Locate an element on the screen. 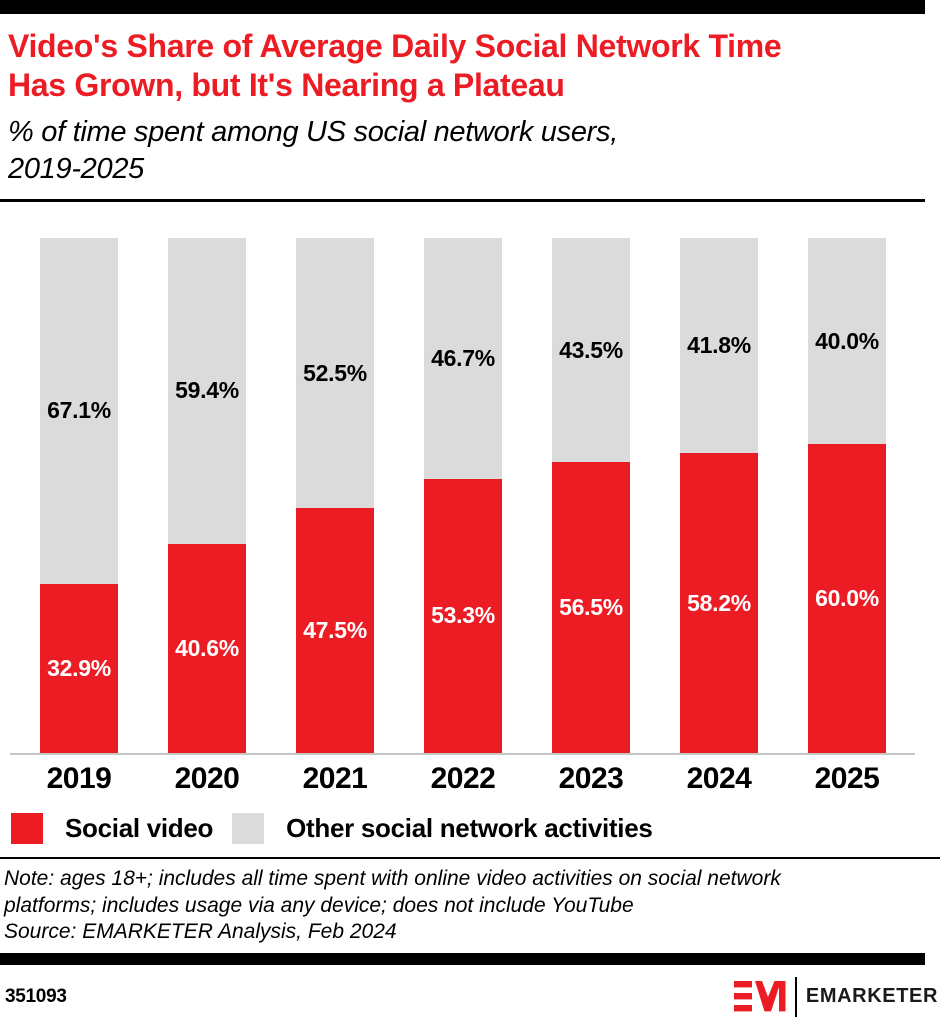 Image resolution: width=940 pixels, height=1034 pixels. bar-segment-2020: 59.4% is located at coordinates (207, 391).